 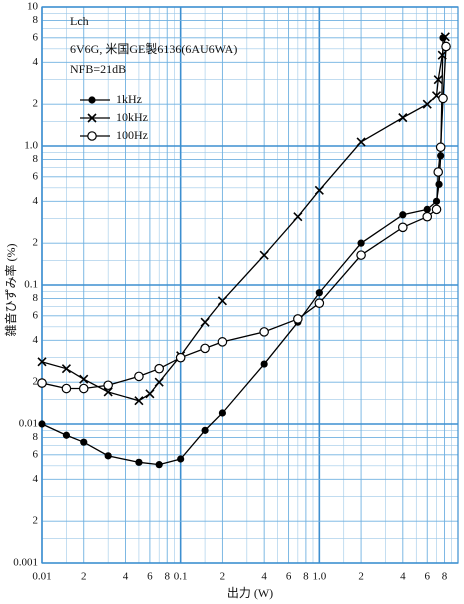 What do you see at coordinates (31, 285) in the screenshot?
I see `y-tick-label: 0.1` at bounding box center [31, 285].